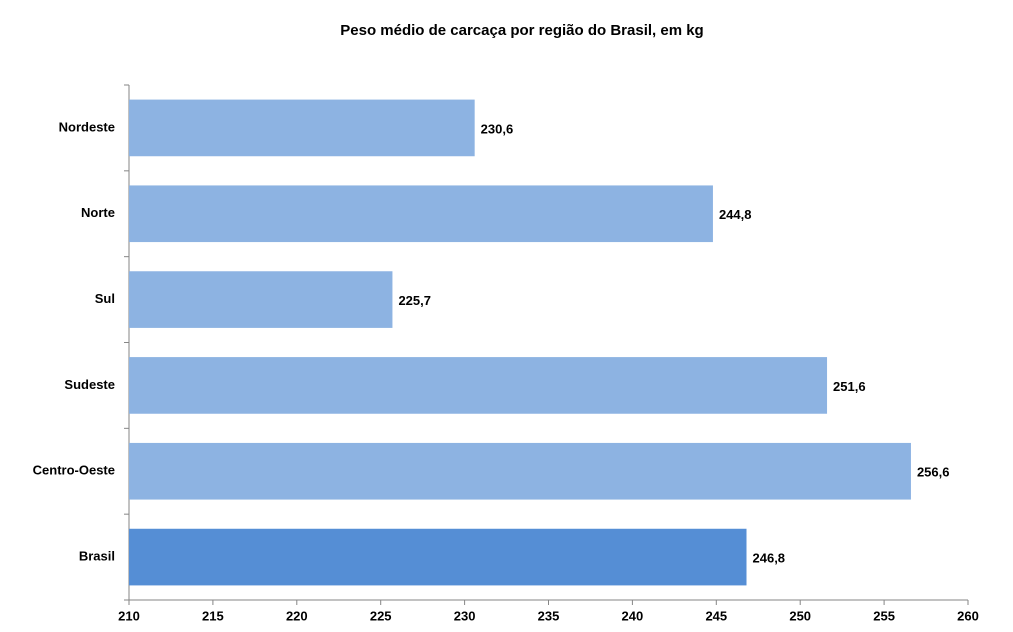 The height and width of the screenshot is (632, 1013). I want to click on x-tick-label: 235, so click(549, 615).